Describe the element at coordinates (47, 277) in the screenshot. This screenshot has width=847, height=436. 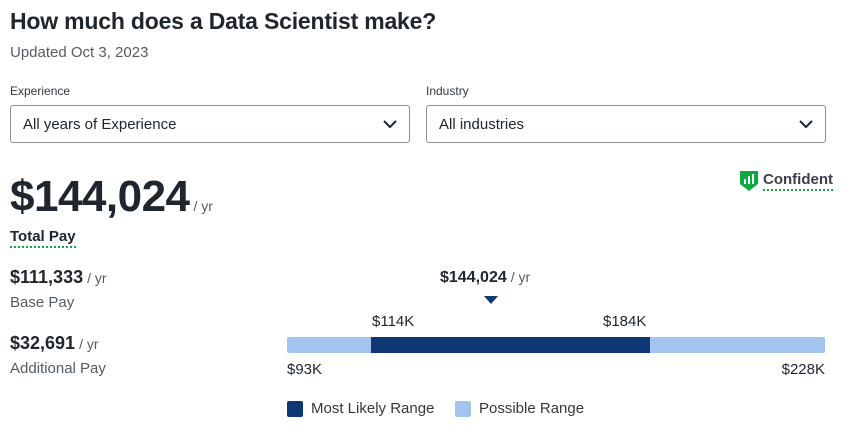
I see `base-pay-value: $111,333` at that location.